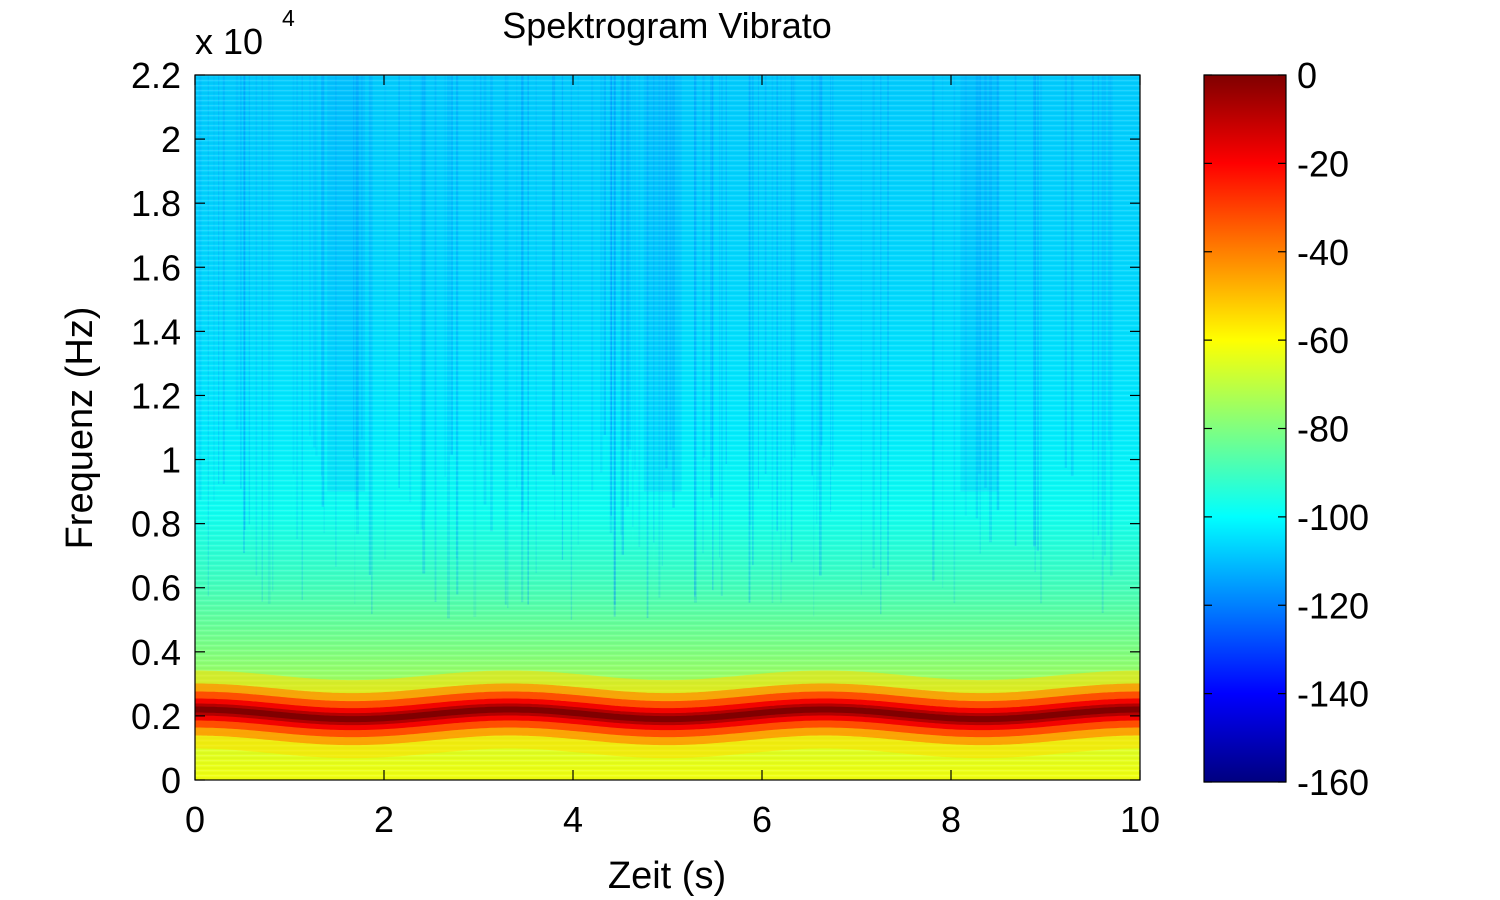 The height and width of the screenshot is (900, 1500). I want to click on vibrato-band, so click(667, 714).